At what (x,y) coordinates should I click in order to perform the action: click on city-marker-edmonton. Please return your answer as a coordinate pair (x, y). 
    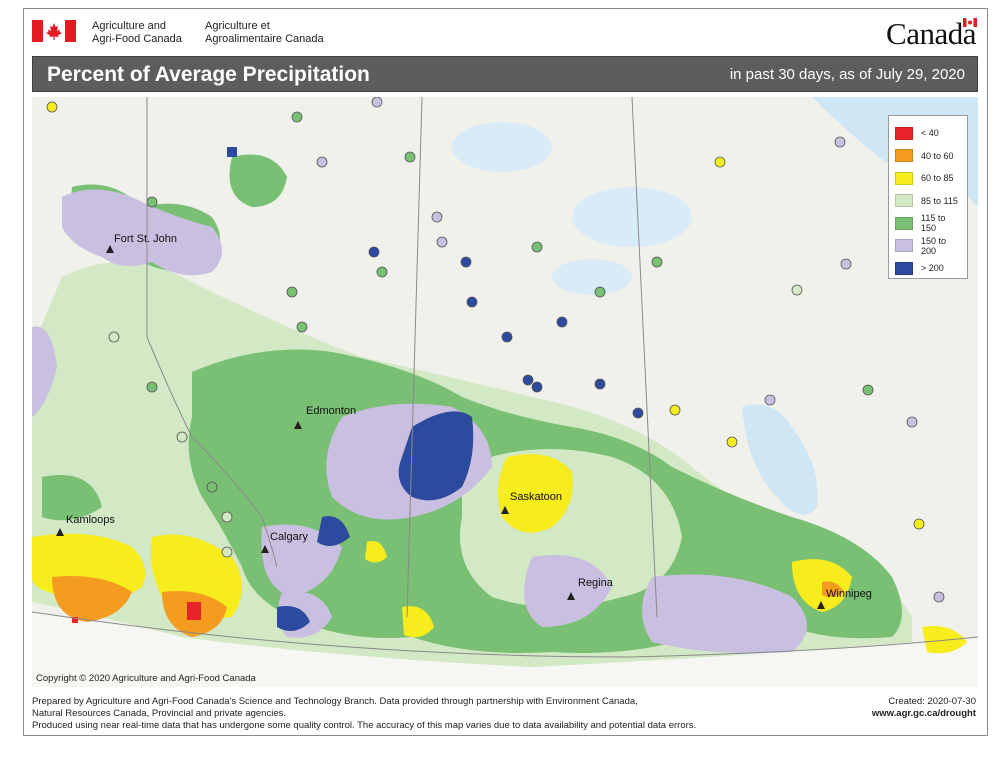
    Looking at the image, I should click on (298, 425).